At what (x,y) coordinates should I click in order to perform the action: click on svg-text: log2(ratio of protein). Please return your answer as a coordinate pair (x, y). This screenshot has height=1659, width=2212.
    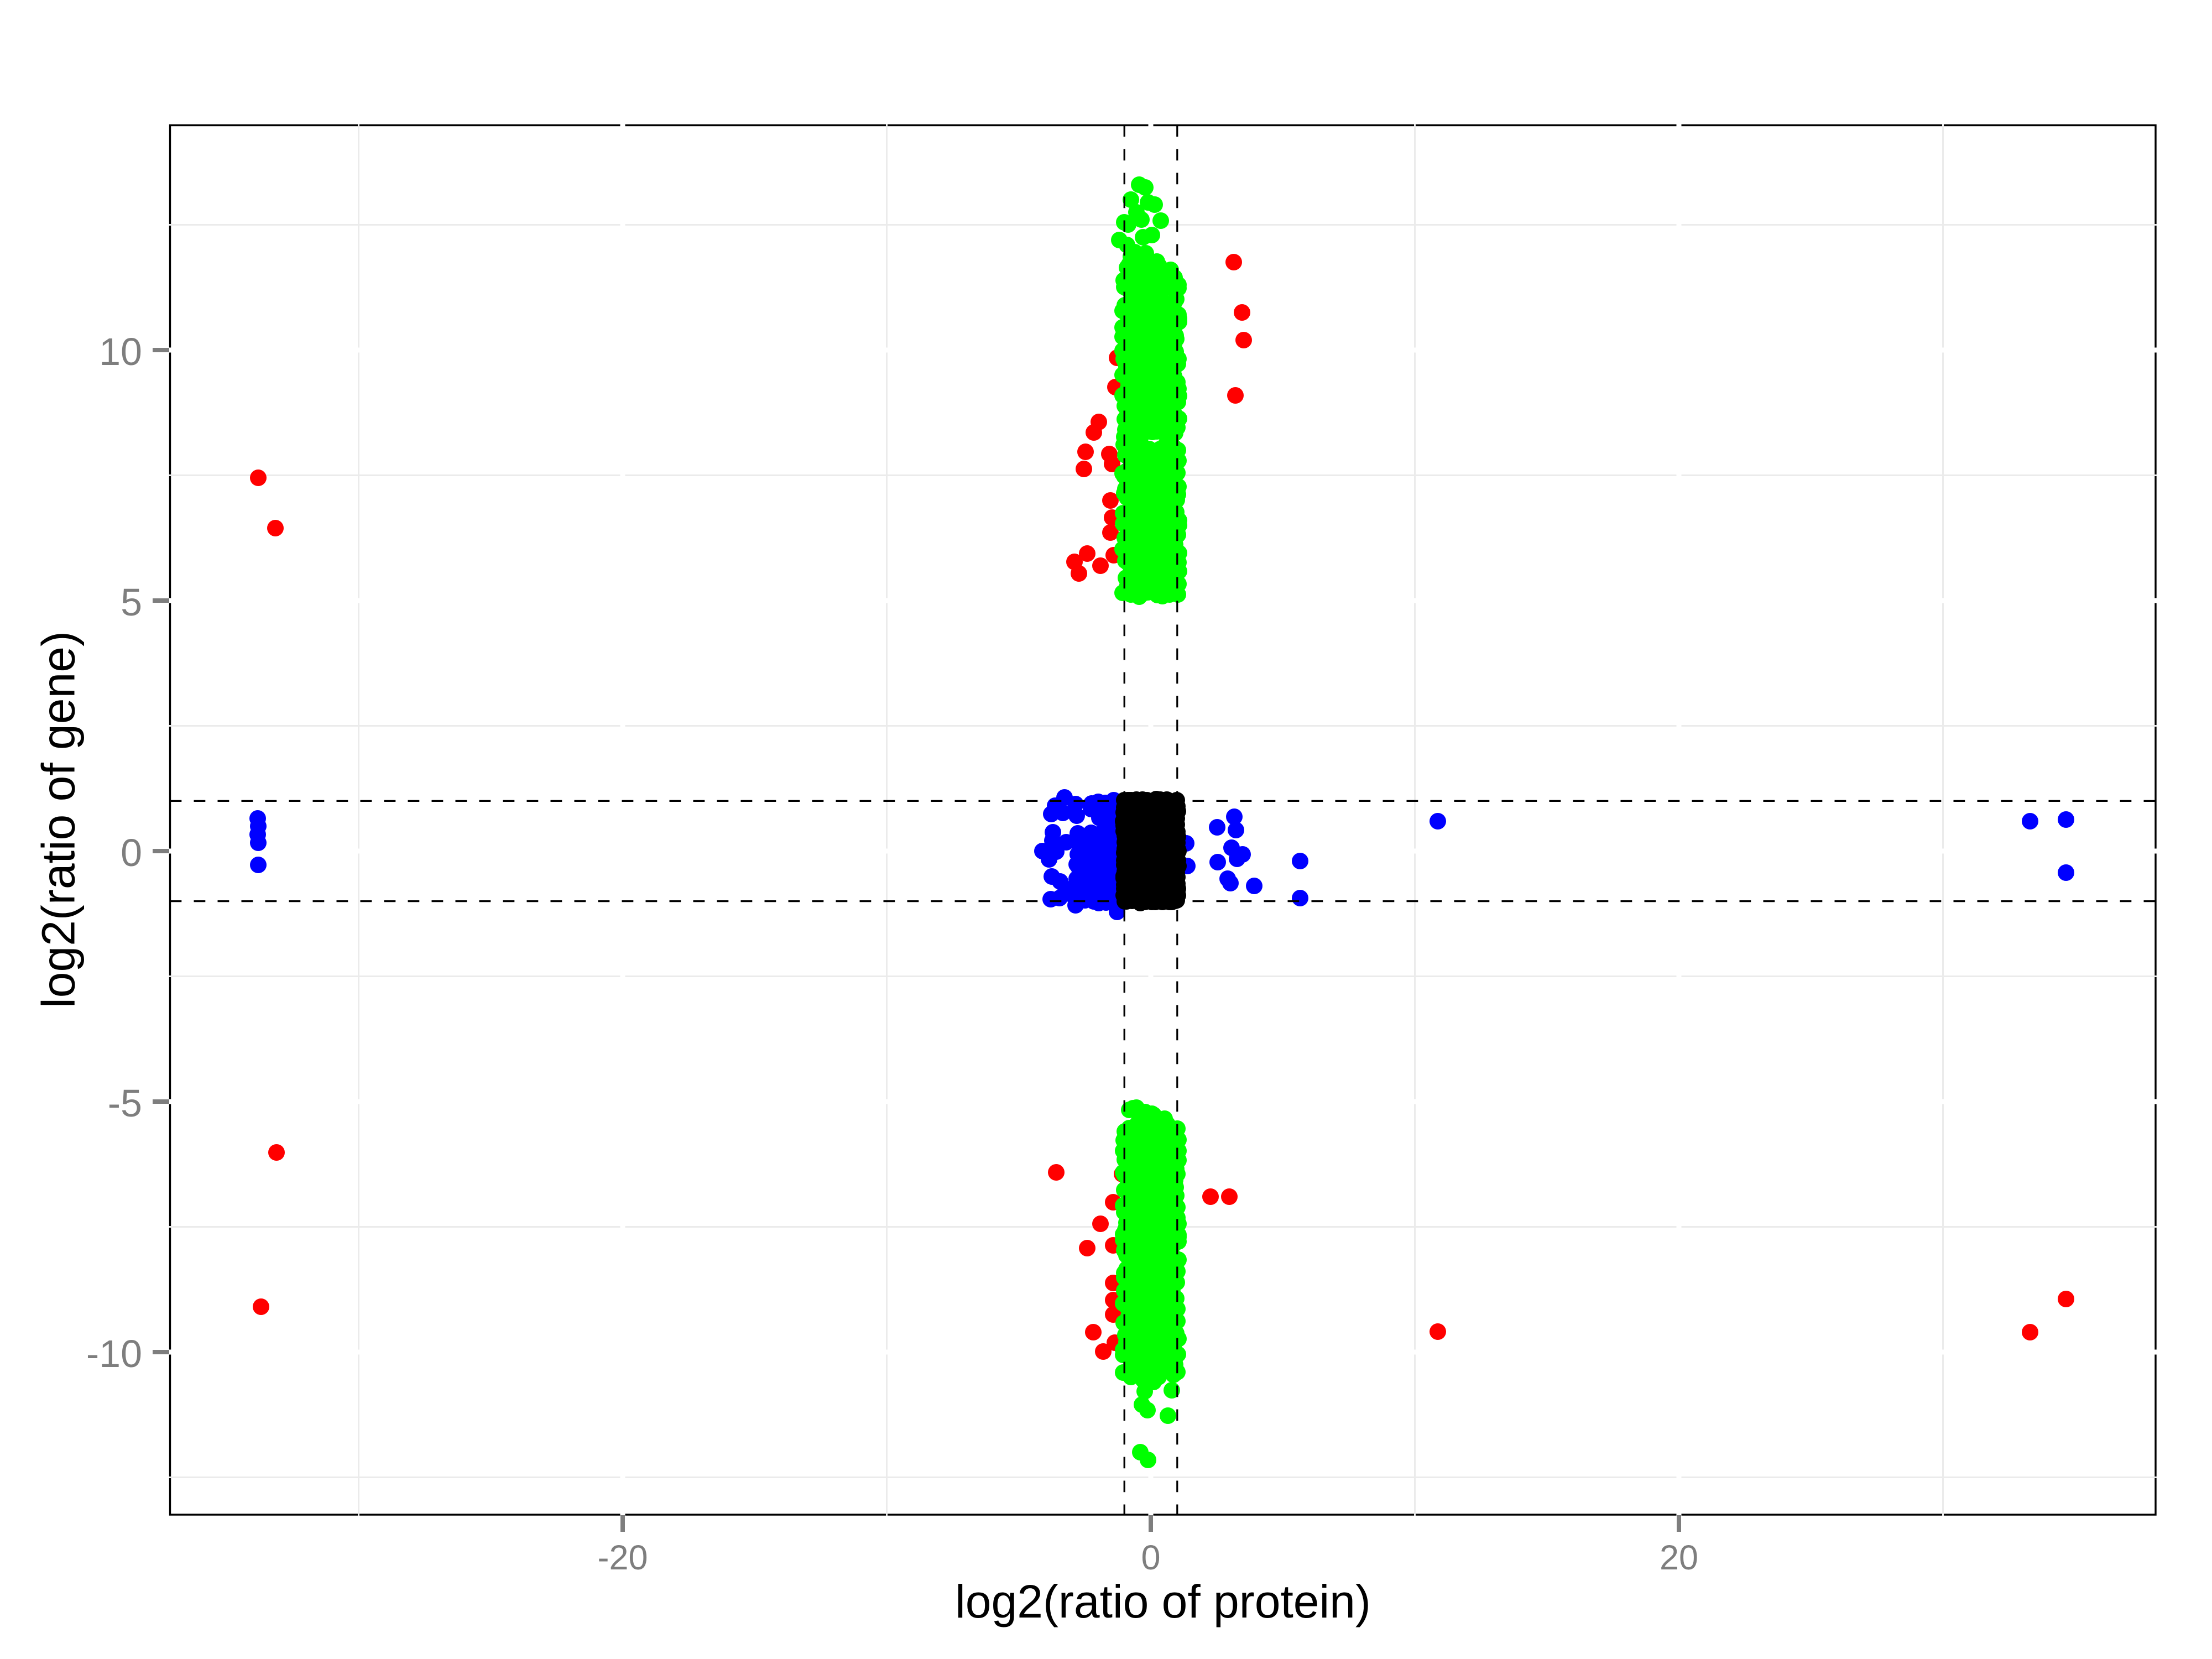
    Looking at the image, I should click on (1163, 1601).